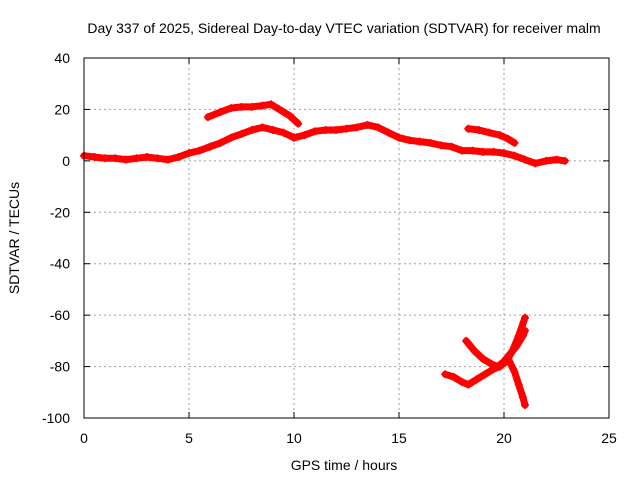 The height and width of the screenshot is (480, 640). I want to click on x-tick-label: 10, so click(294, 438).